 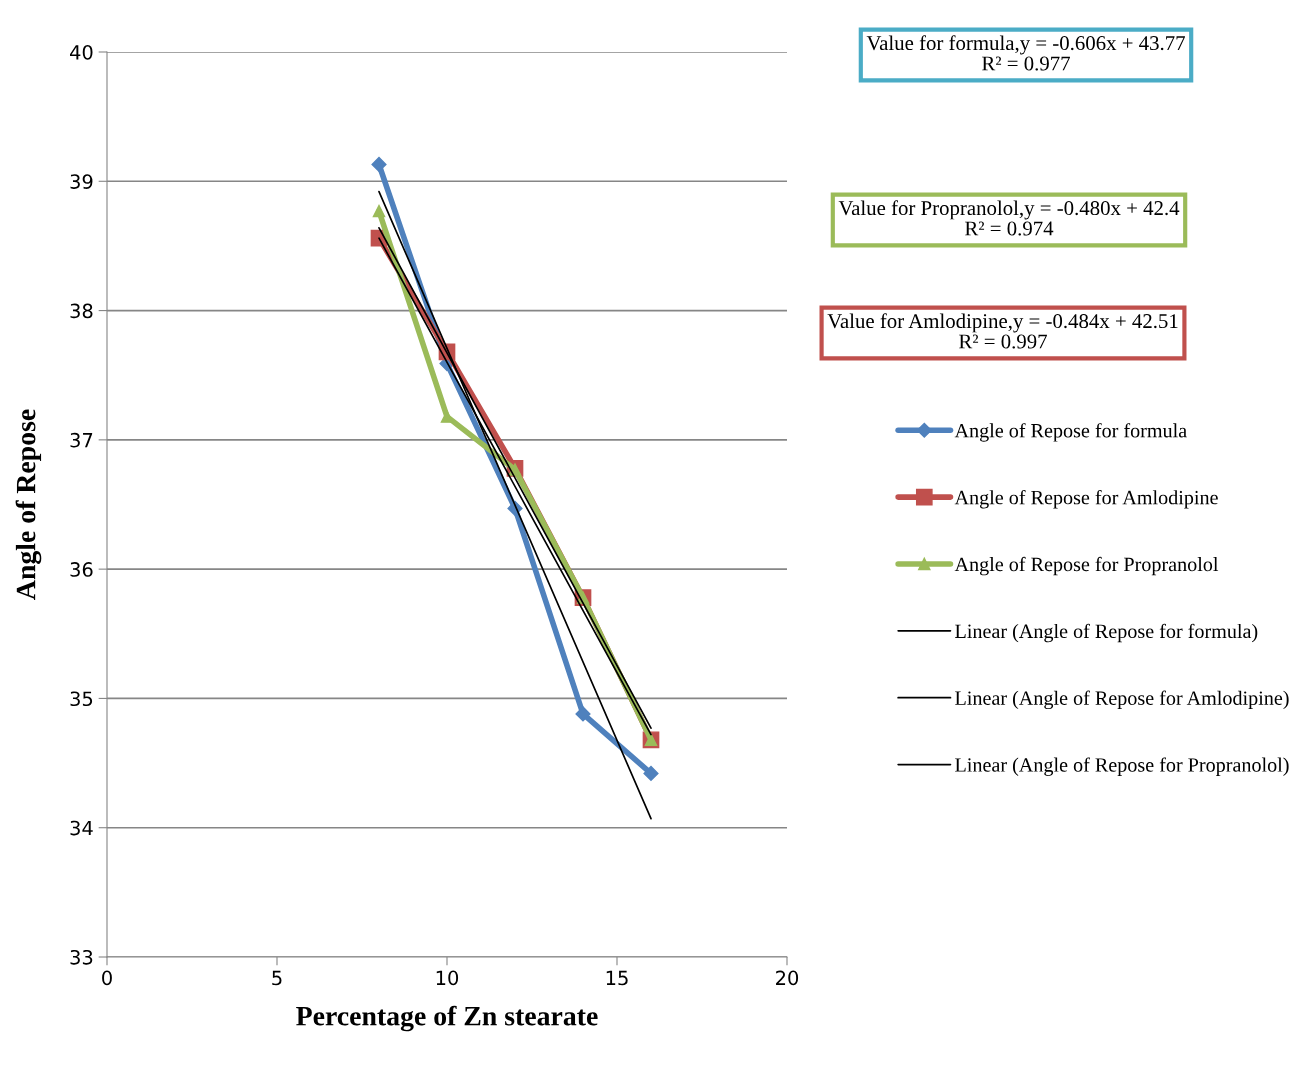 I want to click on y-axis-title: Angle of Repose, so click(x=28, y=504).